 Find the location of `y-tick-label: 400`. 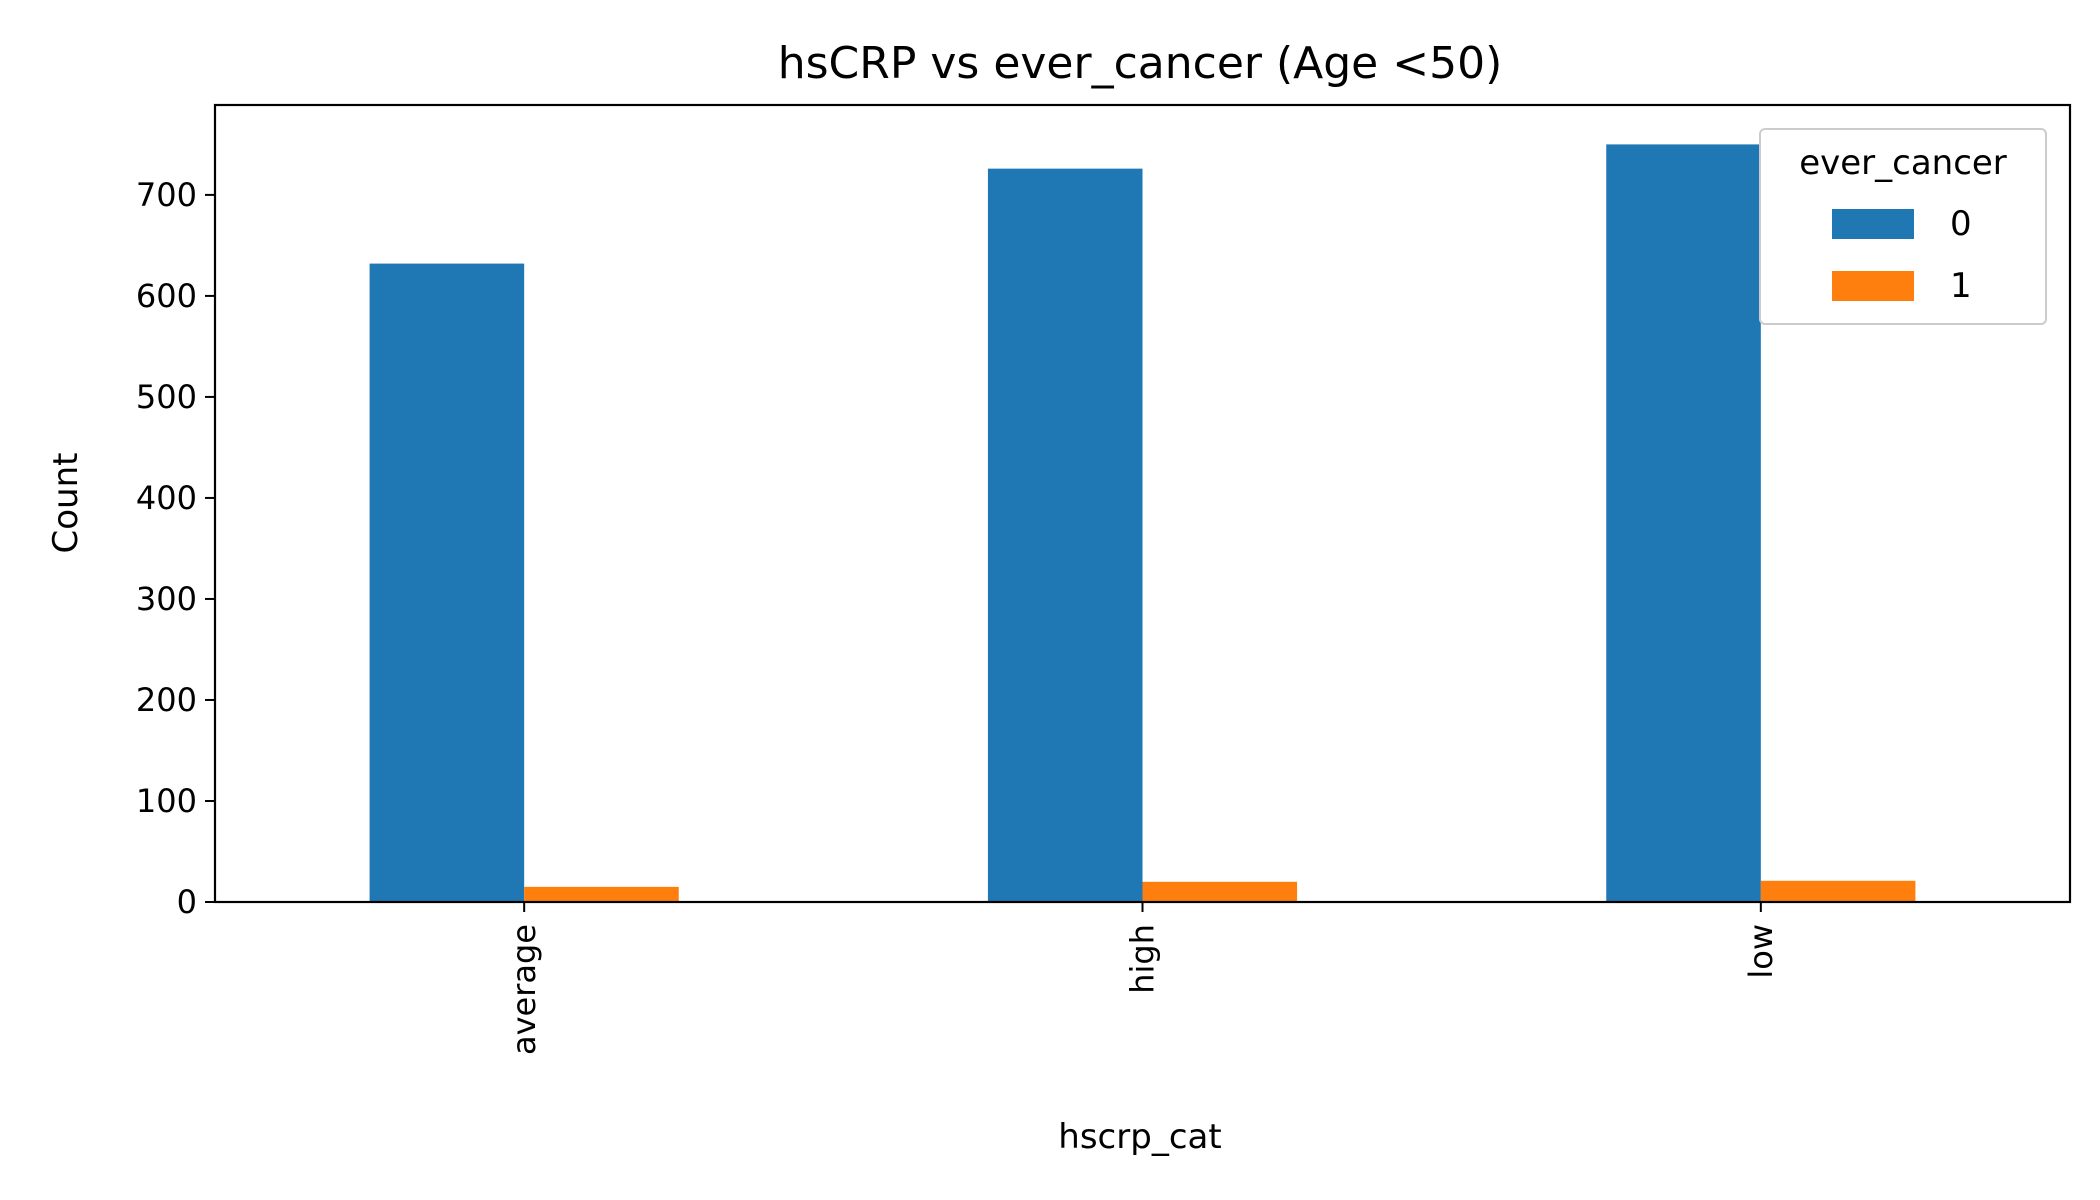

y-tick-label: 400 is located at coordinates (166, 498).